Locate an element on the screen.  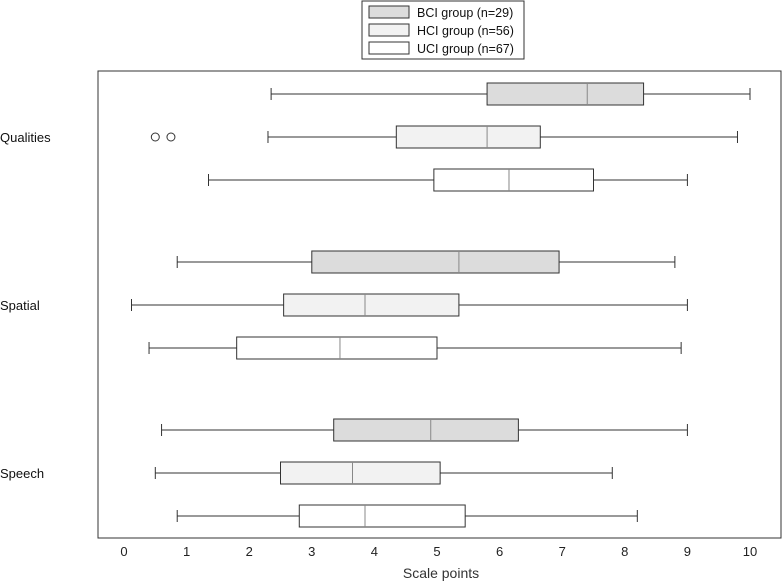
legend-label: HCI group (n=56) is located at coordinates (465, 31).